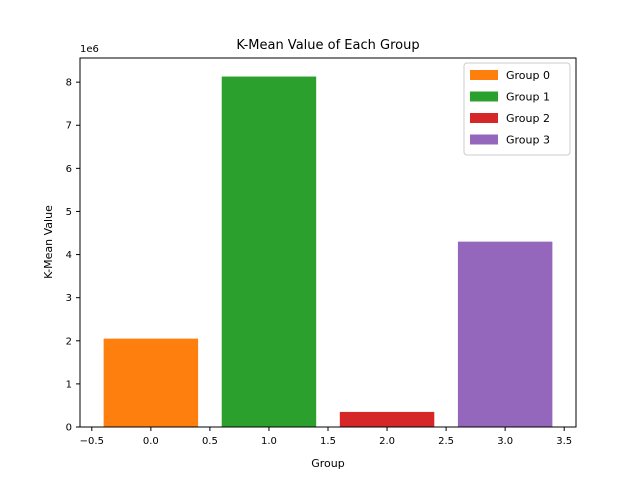 The width and height of the screenshot is (640, 480). Describe the element at coordinates (69, 428) in the screenshot. I see `y-tick-label: 0` at that location.